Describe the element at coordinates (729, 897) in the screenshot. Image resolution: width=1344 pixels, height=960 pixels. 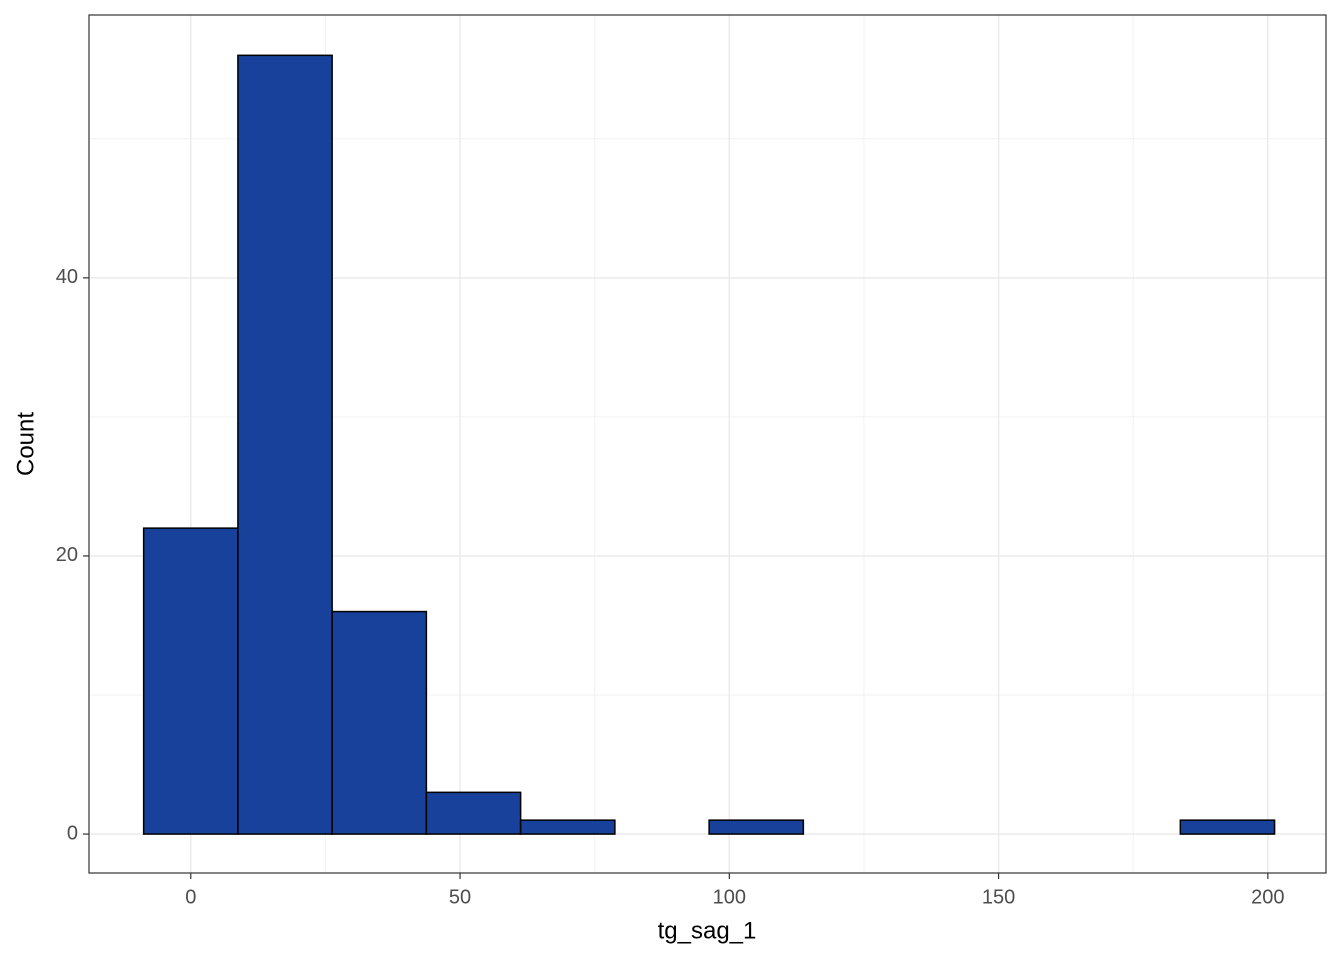
I see `x-tick-label: 100` at that location.